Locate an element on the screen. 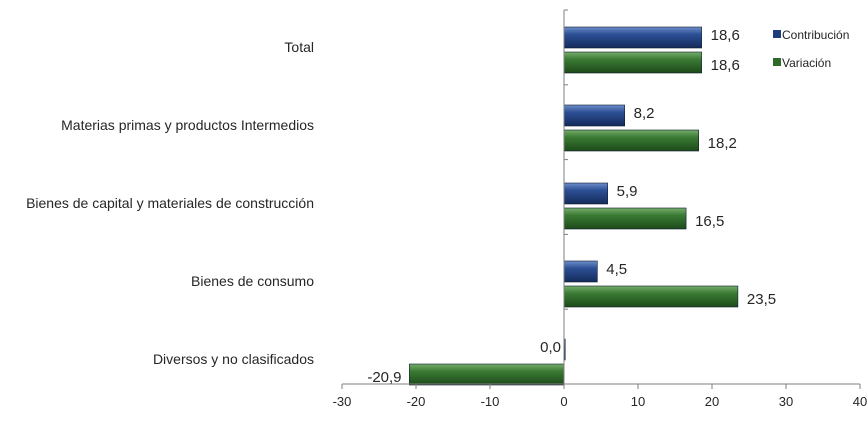  data-label-contribucion-total: 18,6 is located at coordinates (725, 35).